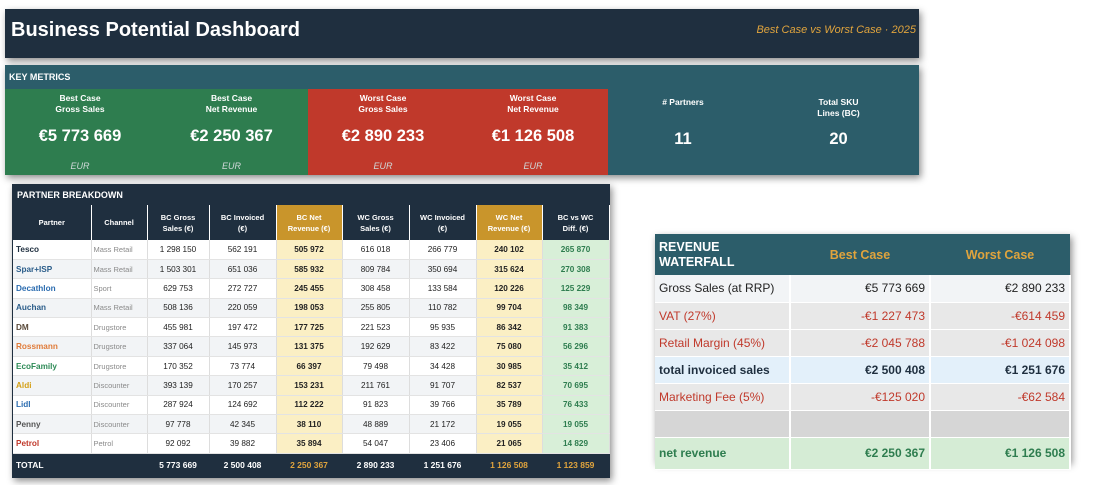  Describe the element at coordinates (1000, 316) in the screenshot. I see `waterfall-value: -€614 459` at that location.